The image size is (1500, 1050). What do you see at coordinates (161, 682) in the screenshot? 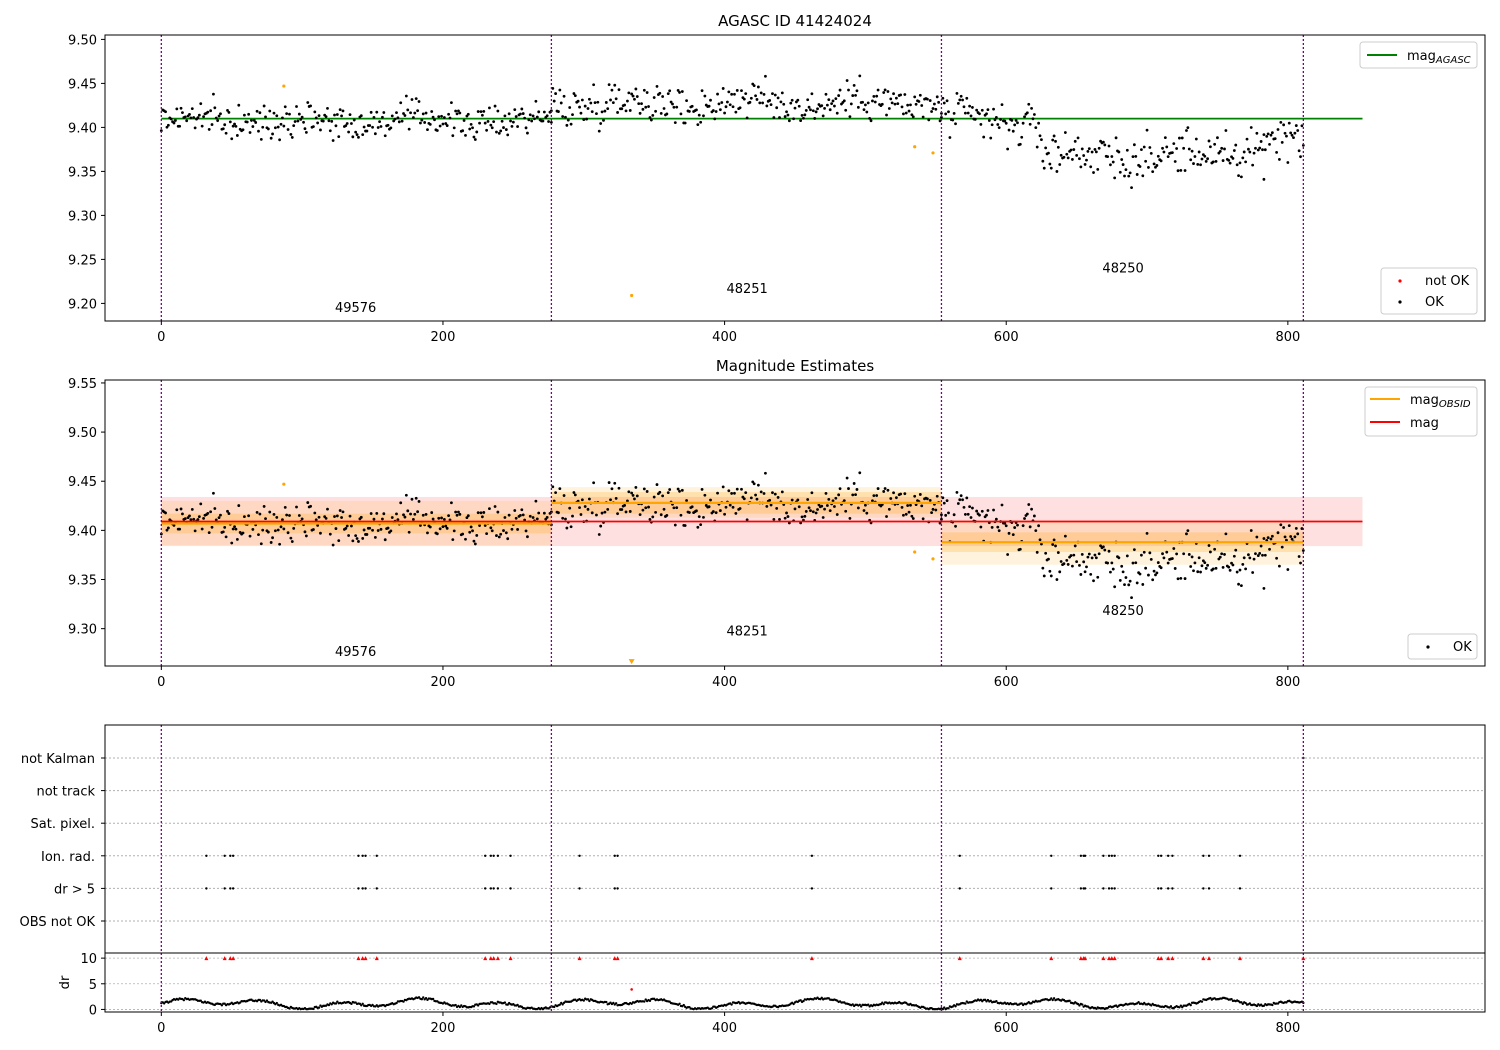
I see `x-tick-label: 0` at bounding box center [161, 682].